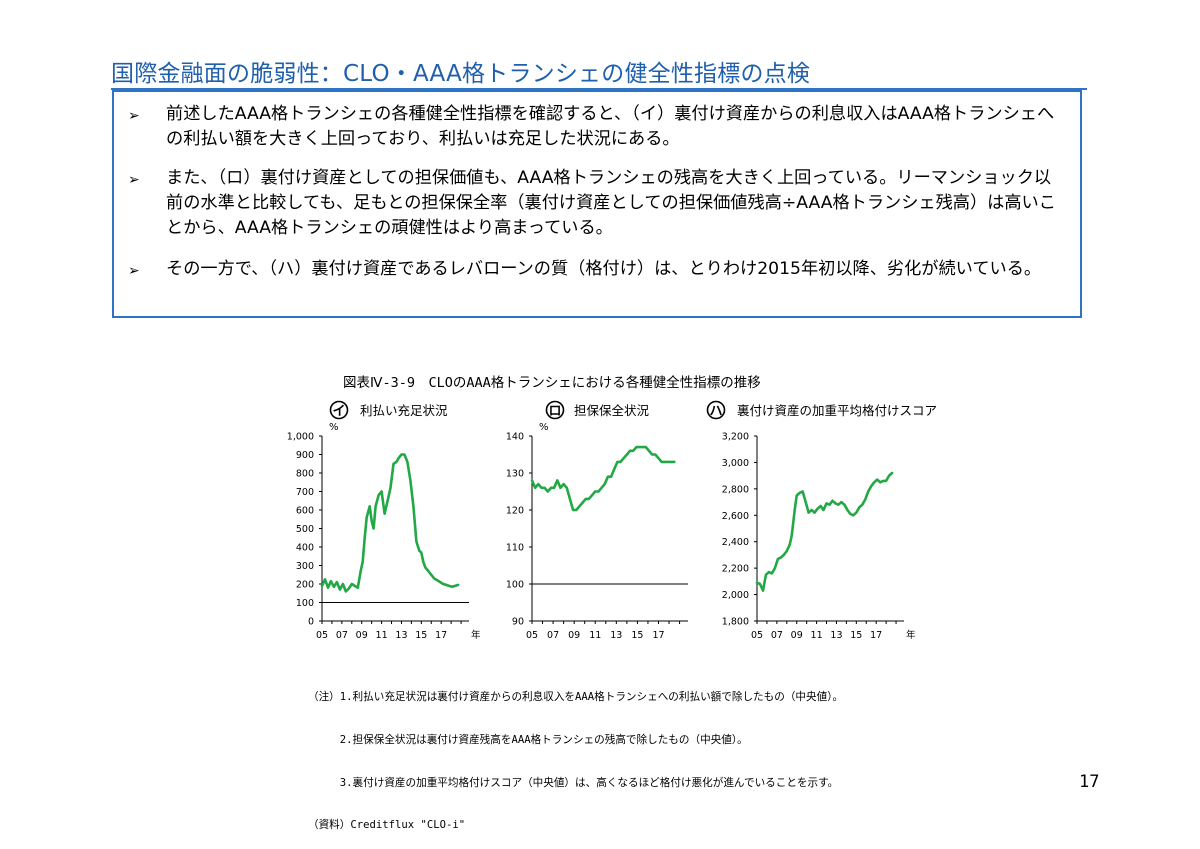 This screenshot has height=849, width=1200. I want to click on y-tick-label: 130, so click(515, 474).